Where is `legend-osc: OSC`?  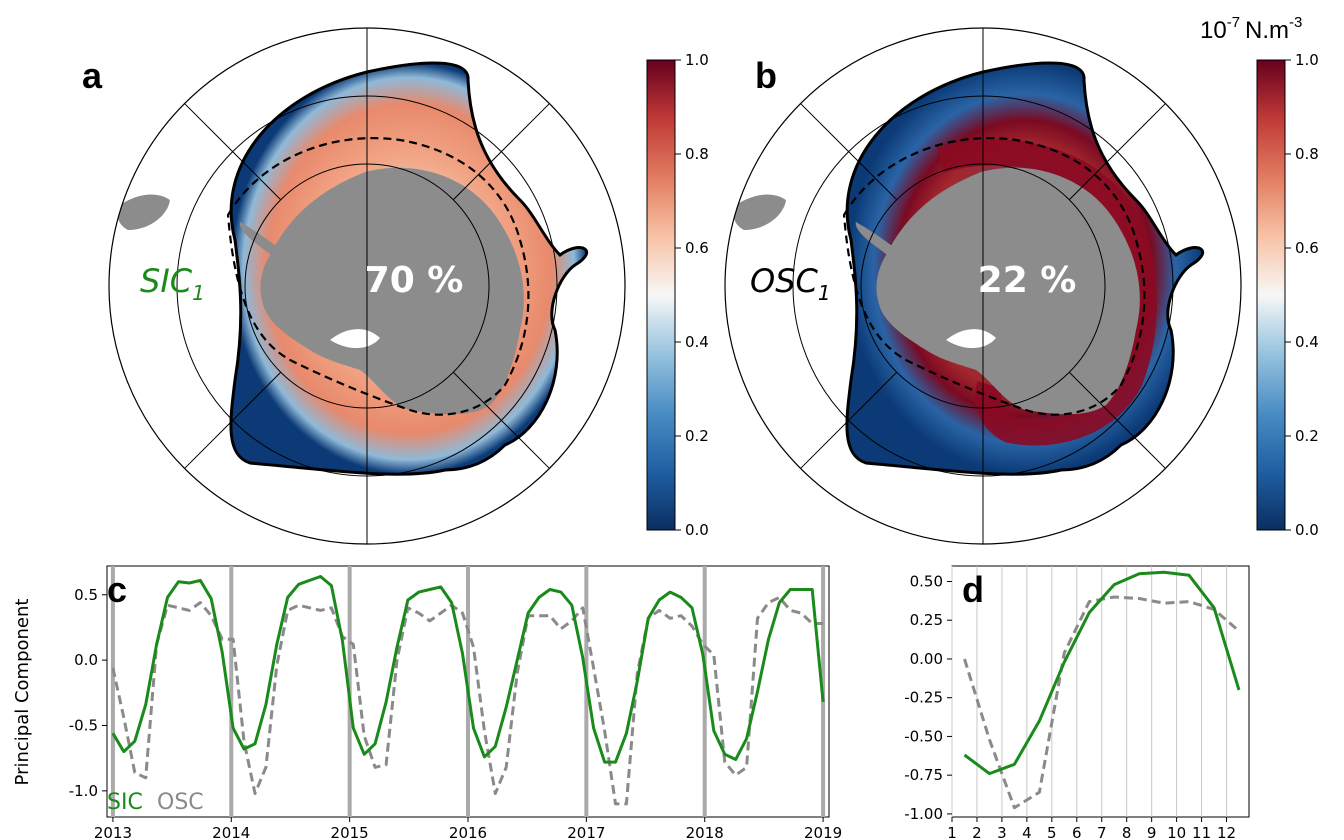 legend-osc: OSC is located at coordinates (180, 802).